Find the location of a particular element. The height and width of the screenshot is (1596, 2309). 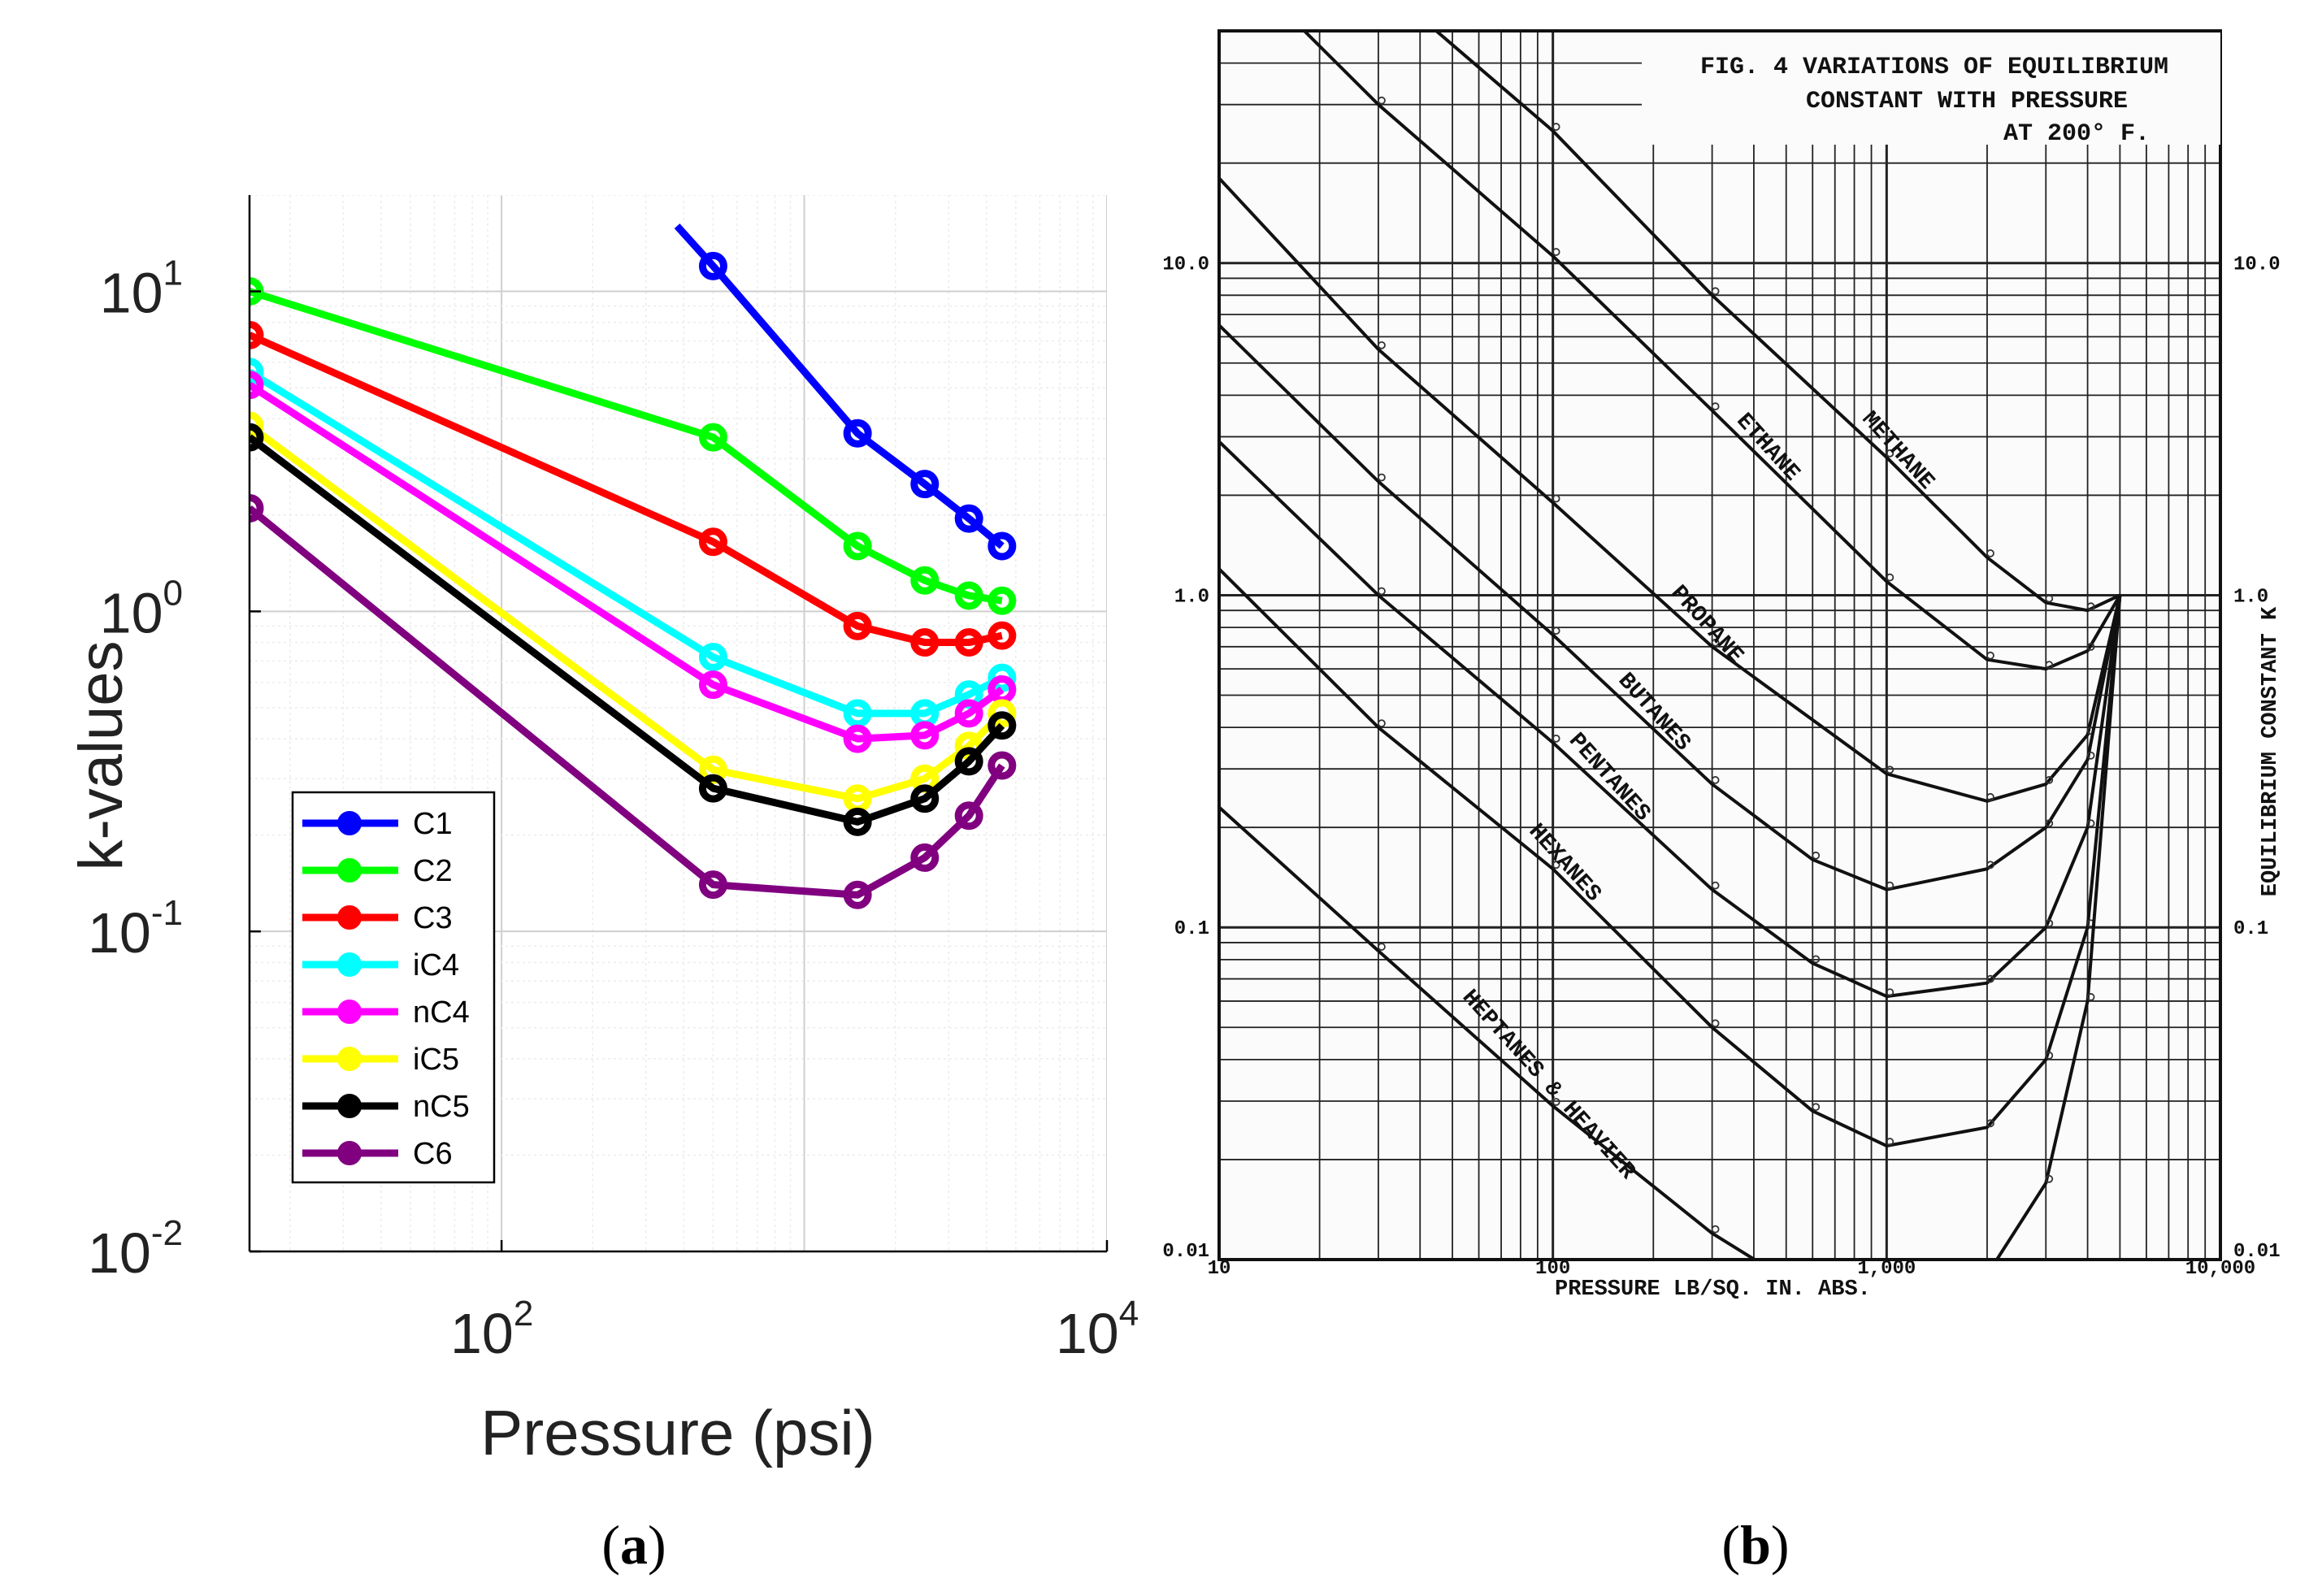

legend-item-iC5: iC5 is located at coordinates (380, 1060).